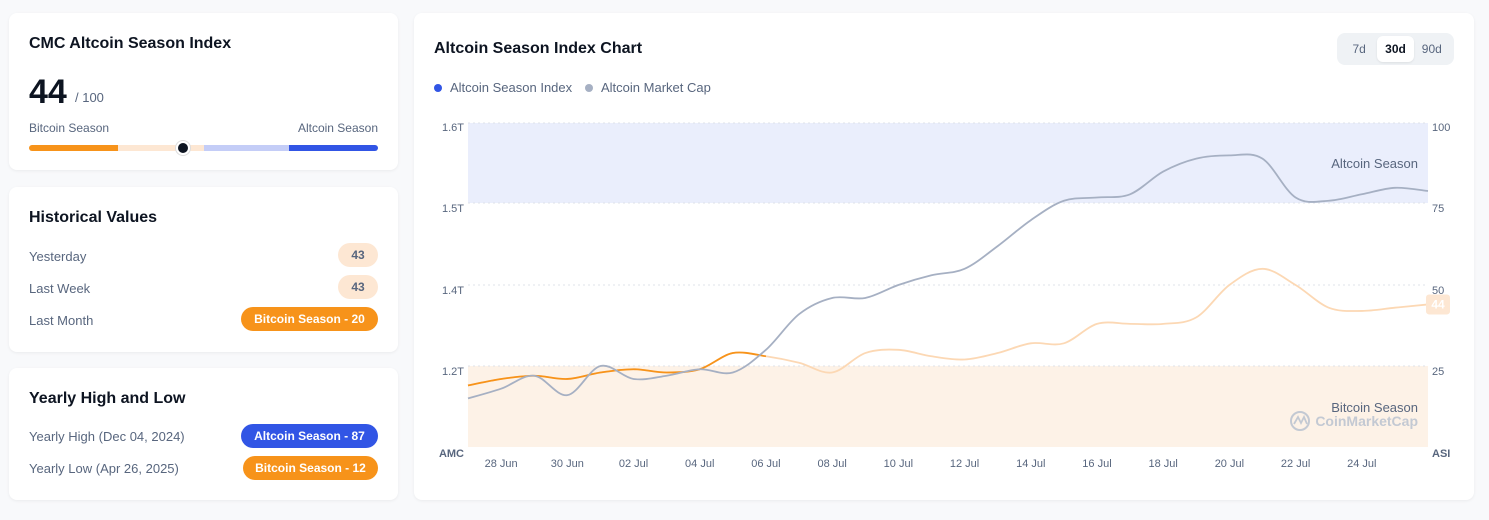  I want to click on yearly-high-row: Yearly High (Dec 04, 2024), so click(107, 436).